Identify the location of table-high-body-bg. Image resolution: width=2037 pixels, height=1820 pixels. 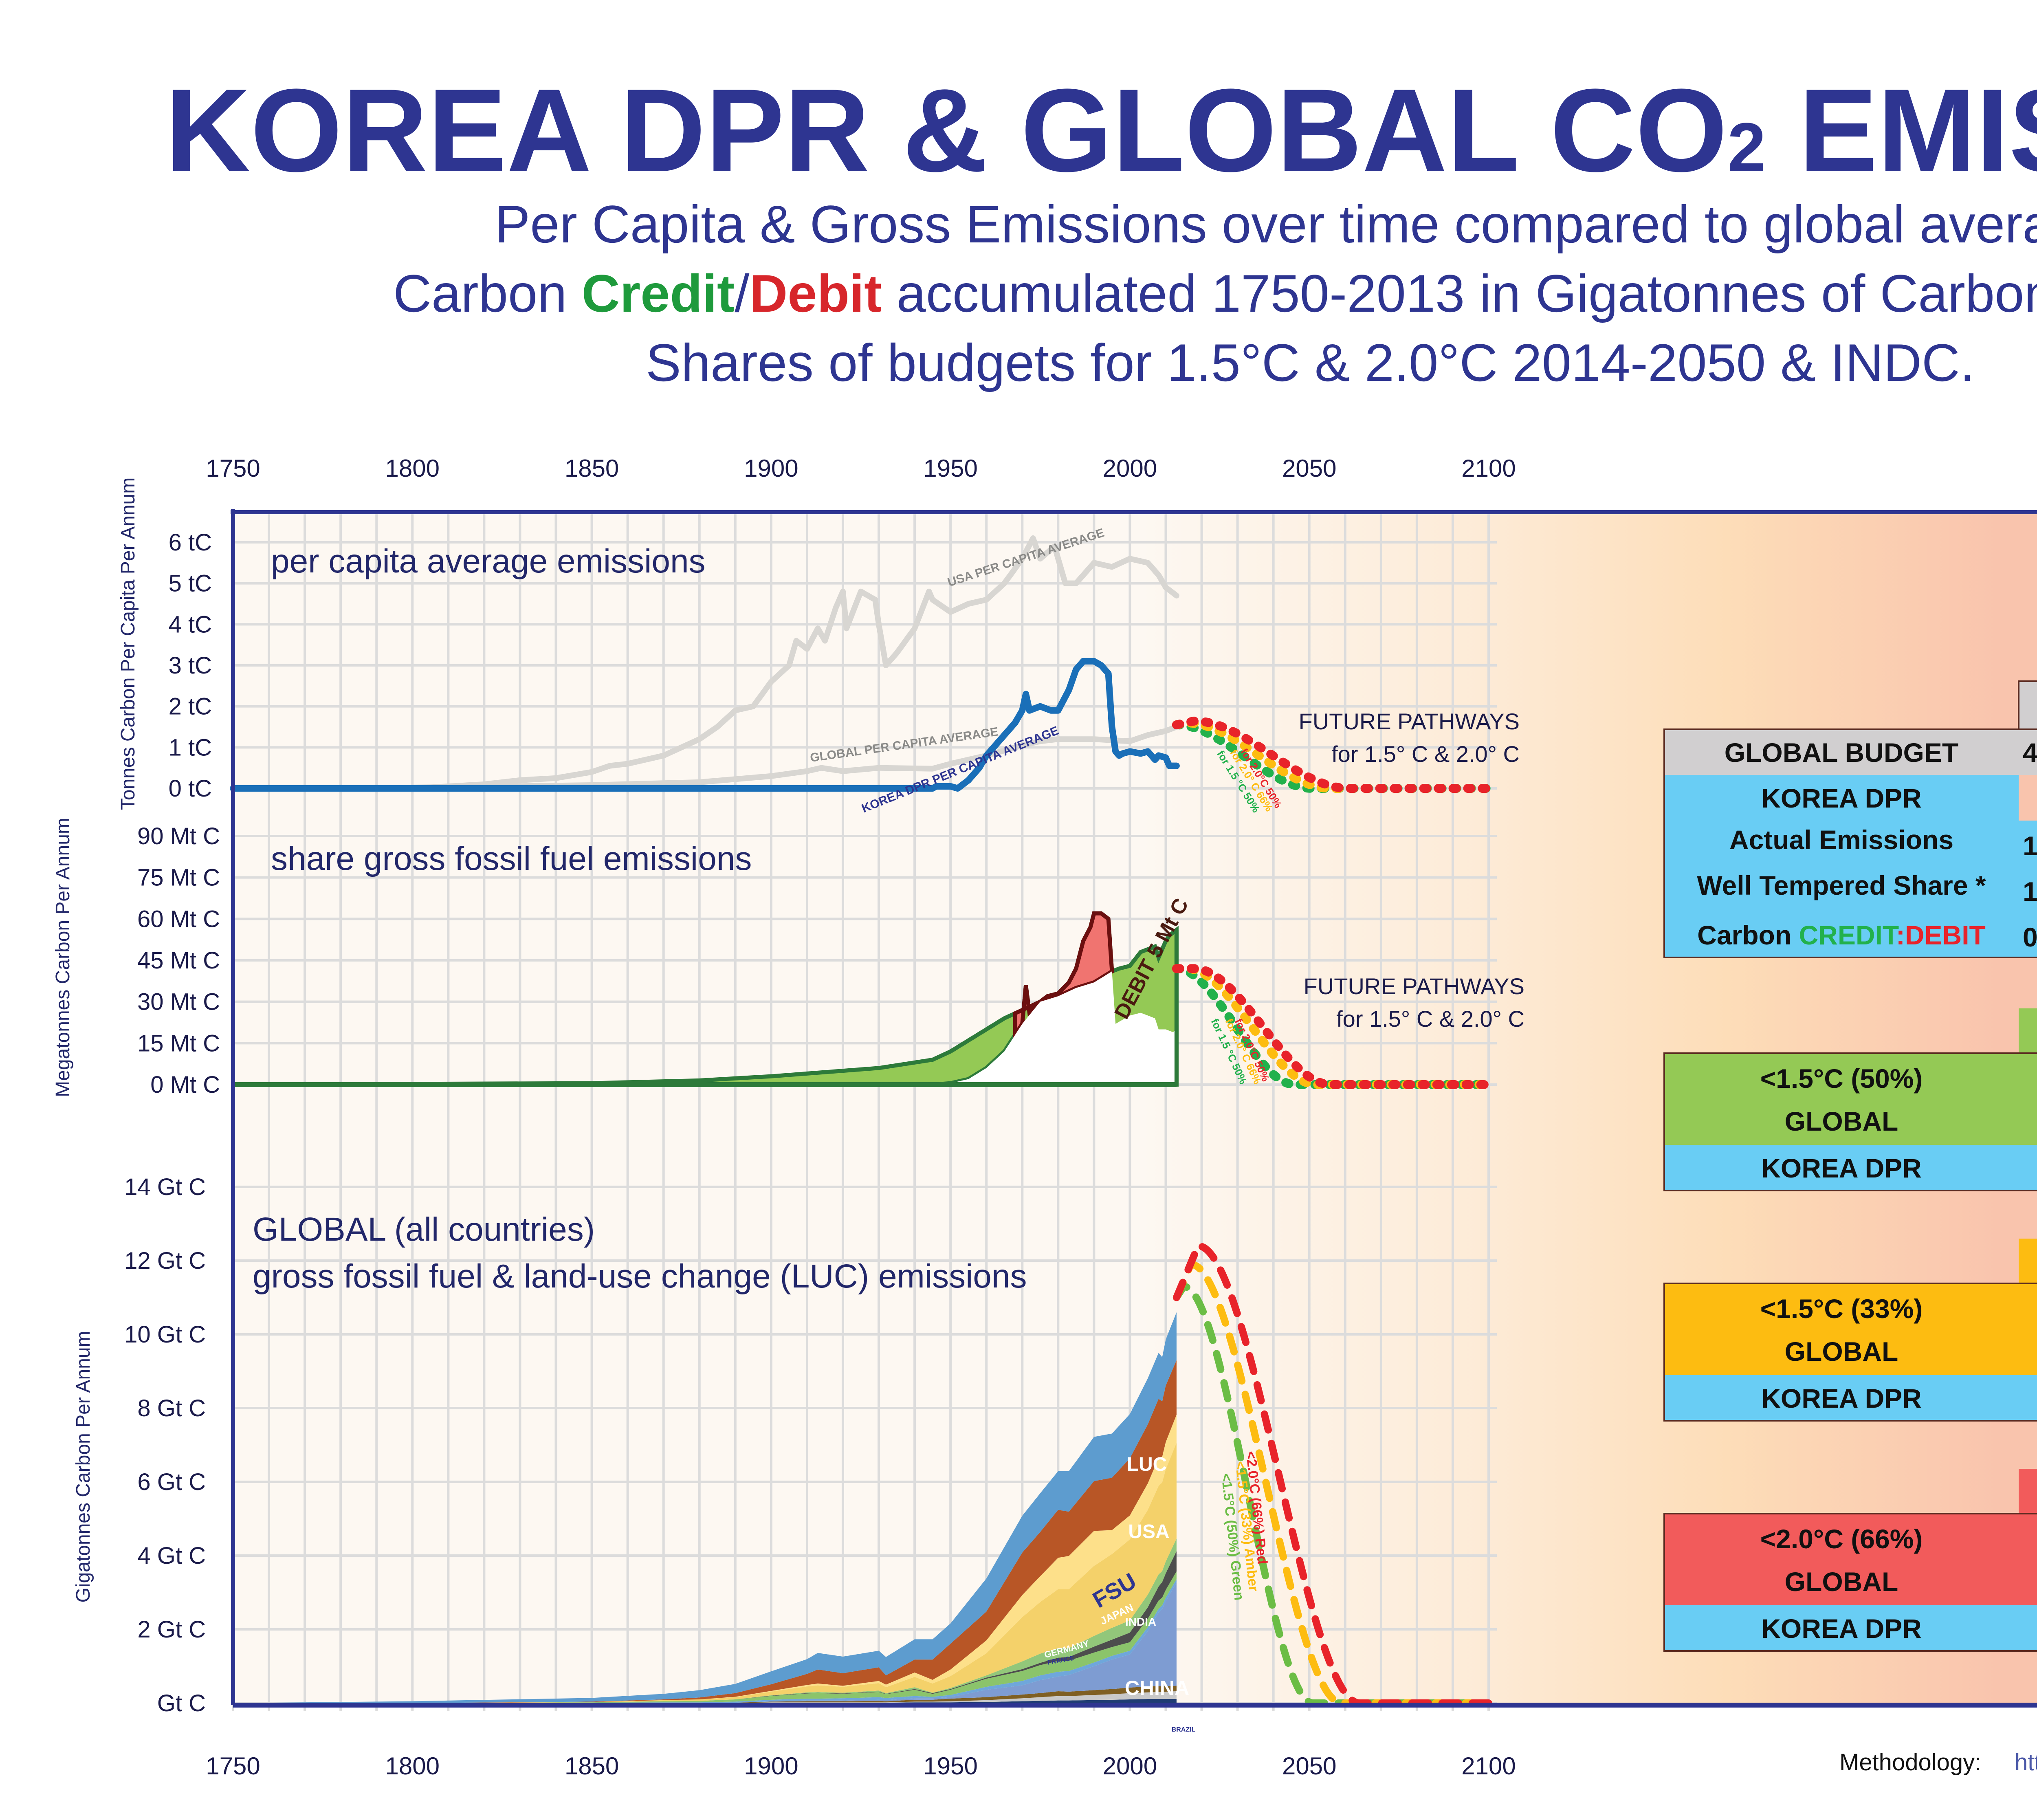
(1850, 1560).